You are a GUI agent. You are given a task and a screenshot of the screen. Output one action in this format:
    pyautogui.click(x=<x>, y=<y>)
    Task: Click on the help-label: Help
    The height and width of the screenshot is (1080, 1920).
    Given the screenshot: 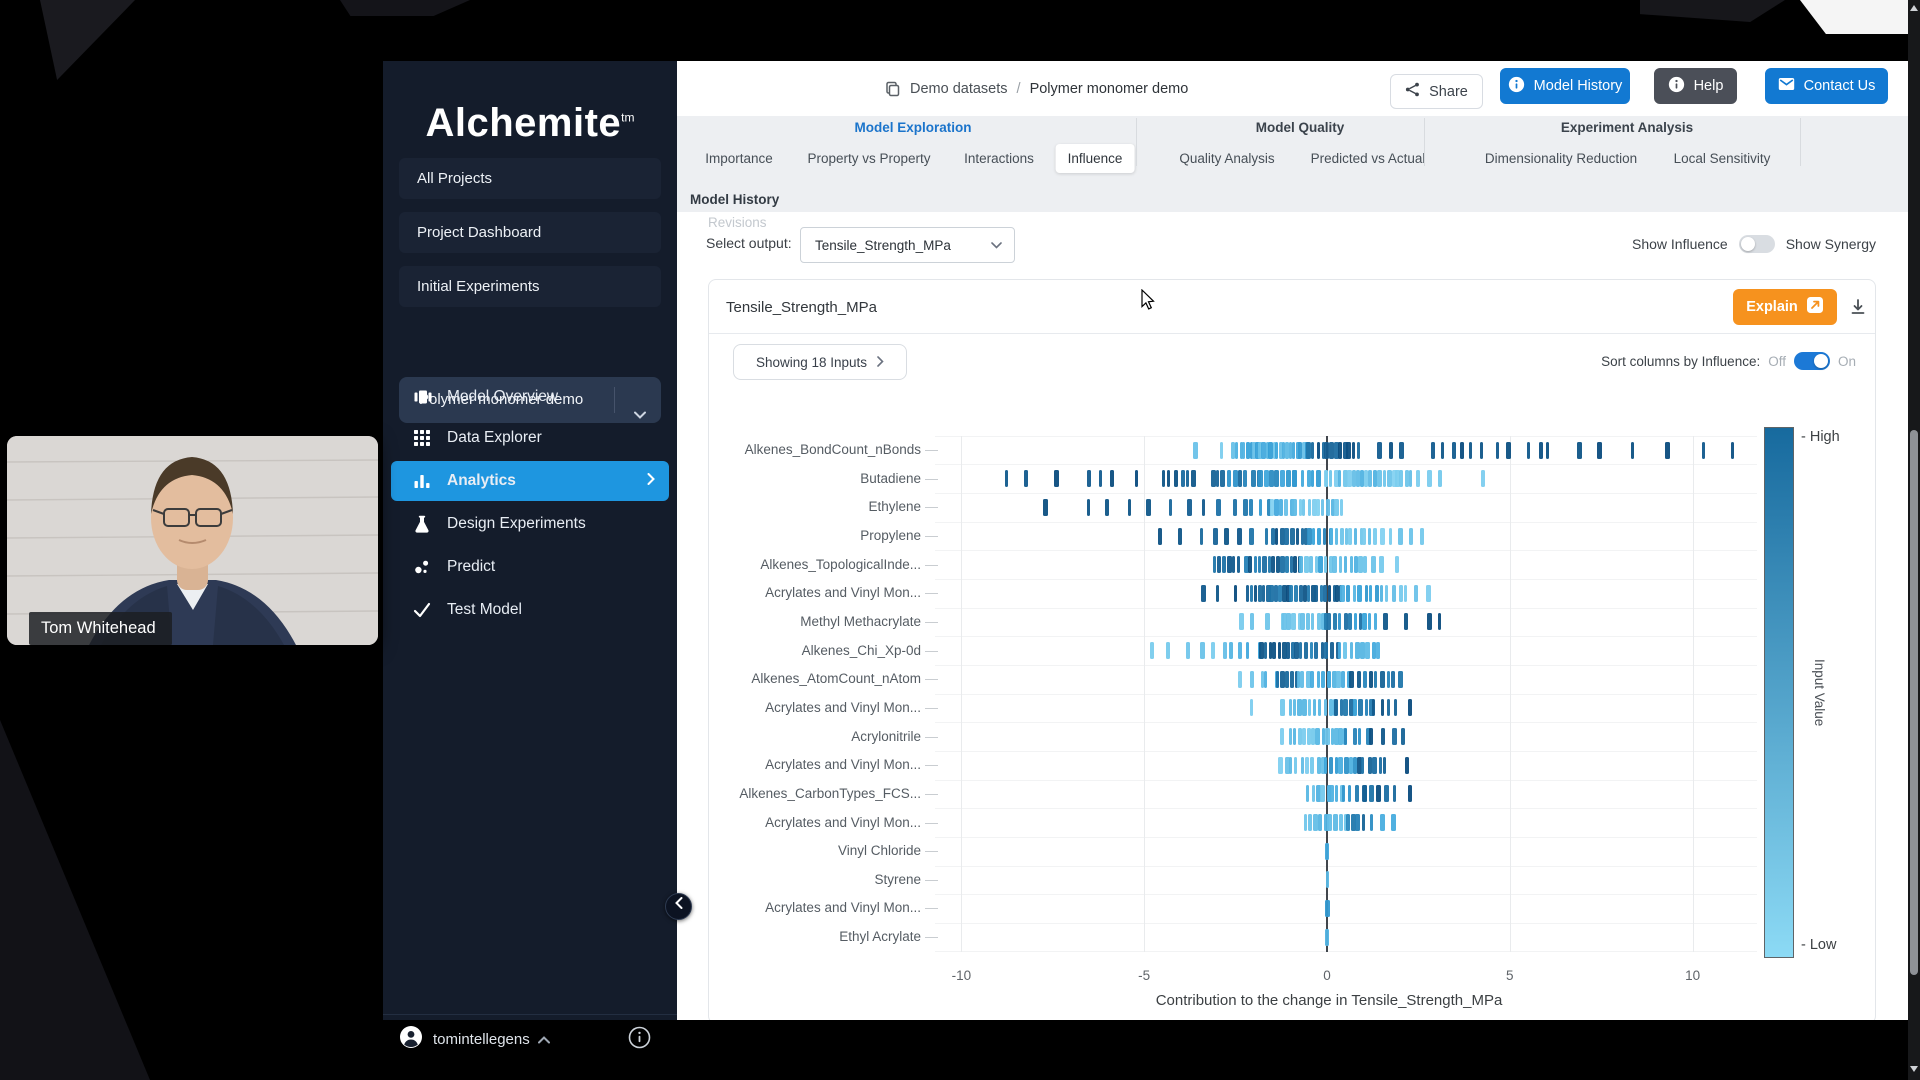 What is the action you would take?
    pyautogui.click(x=1708, y=86)
    